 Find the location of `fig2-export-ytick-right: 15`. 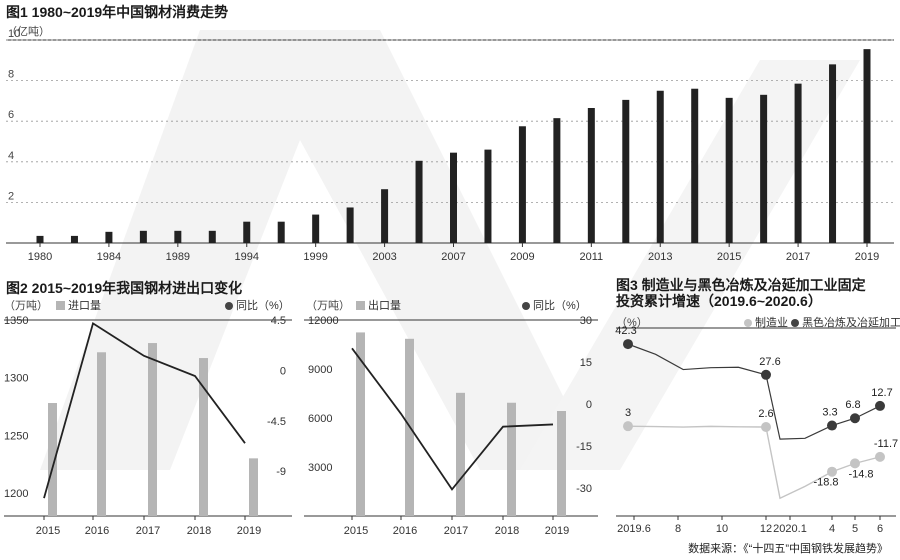

fig2-export-ytick-right: 15 is located at coordinates (586, 363).